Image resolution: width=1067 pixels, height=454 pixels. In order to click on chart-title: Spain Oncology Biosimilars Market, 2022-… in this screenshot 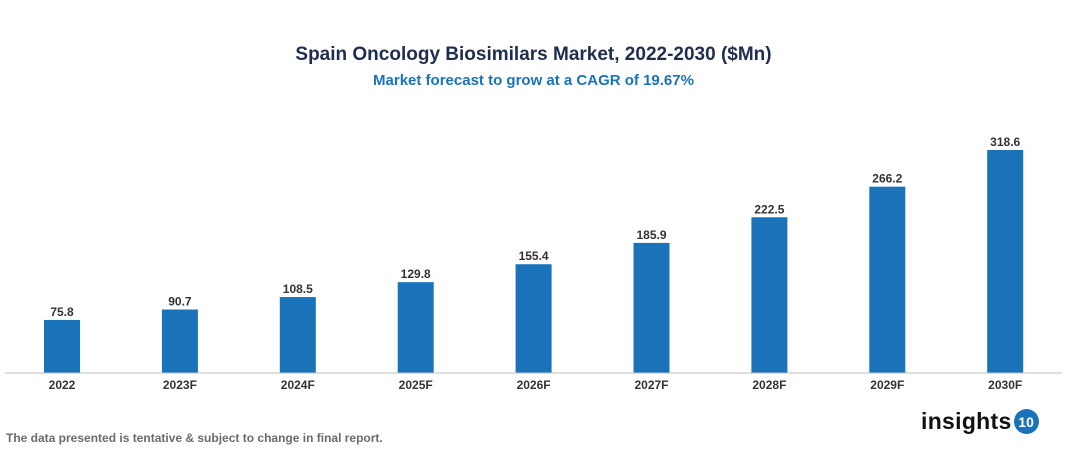, I will do `click(533, 54)`.